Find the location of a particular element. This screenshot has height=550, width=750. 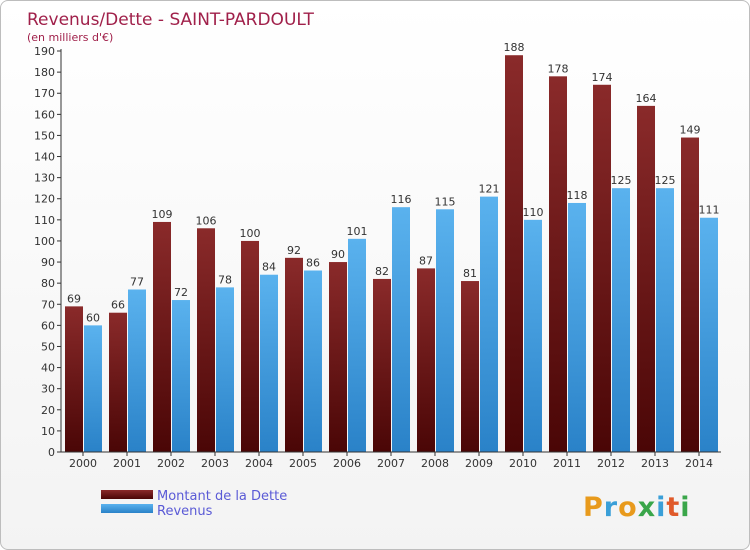

bar-debt-2011 is located at coordinates (558, 264).